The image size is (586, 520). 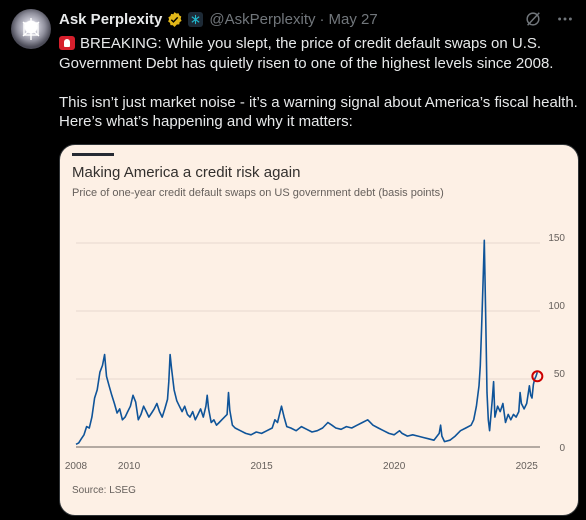 I want to click on x-tick-label: 2010, so click(x=129, y=466).